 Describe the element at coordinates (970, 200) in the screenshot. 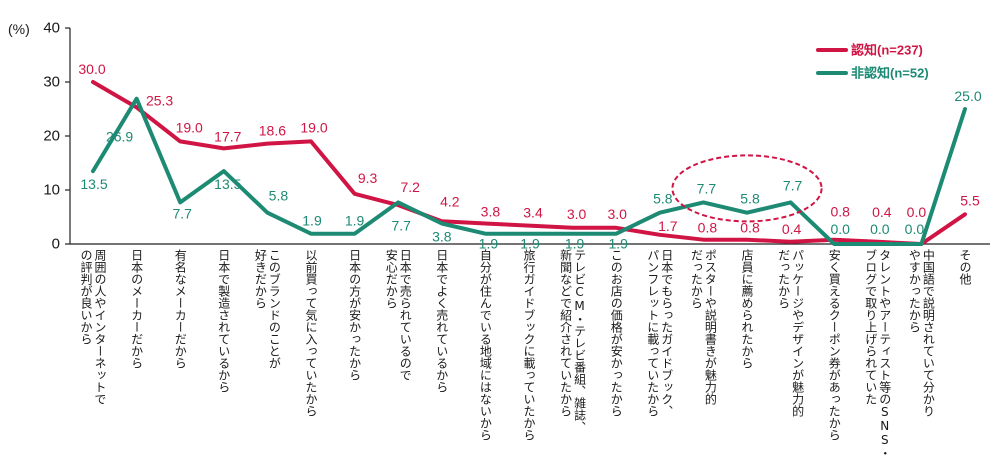

I see `data-label-aware: 5.5` at that location.